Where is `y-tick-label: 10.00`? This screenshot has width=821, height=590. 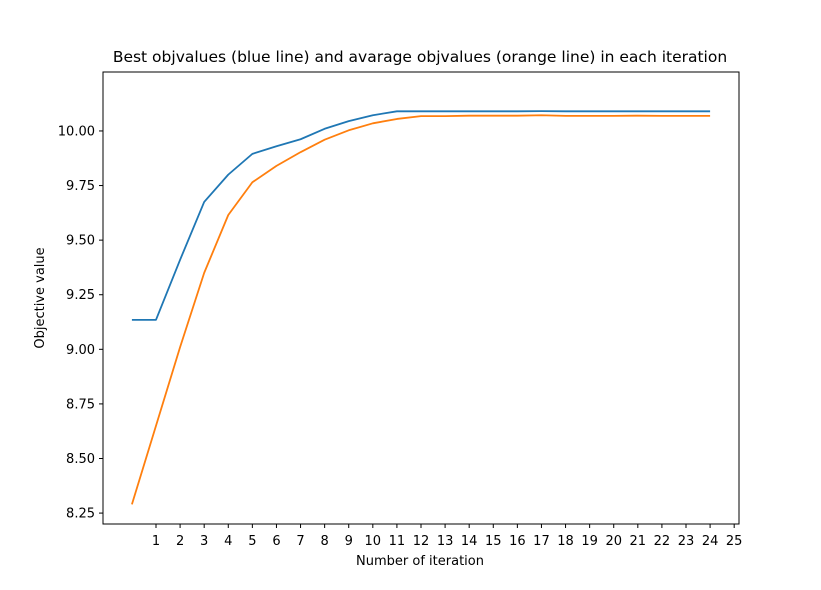 y-tick-label: 10.00 is located at coordinates (76, 131).